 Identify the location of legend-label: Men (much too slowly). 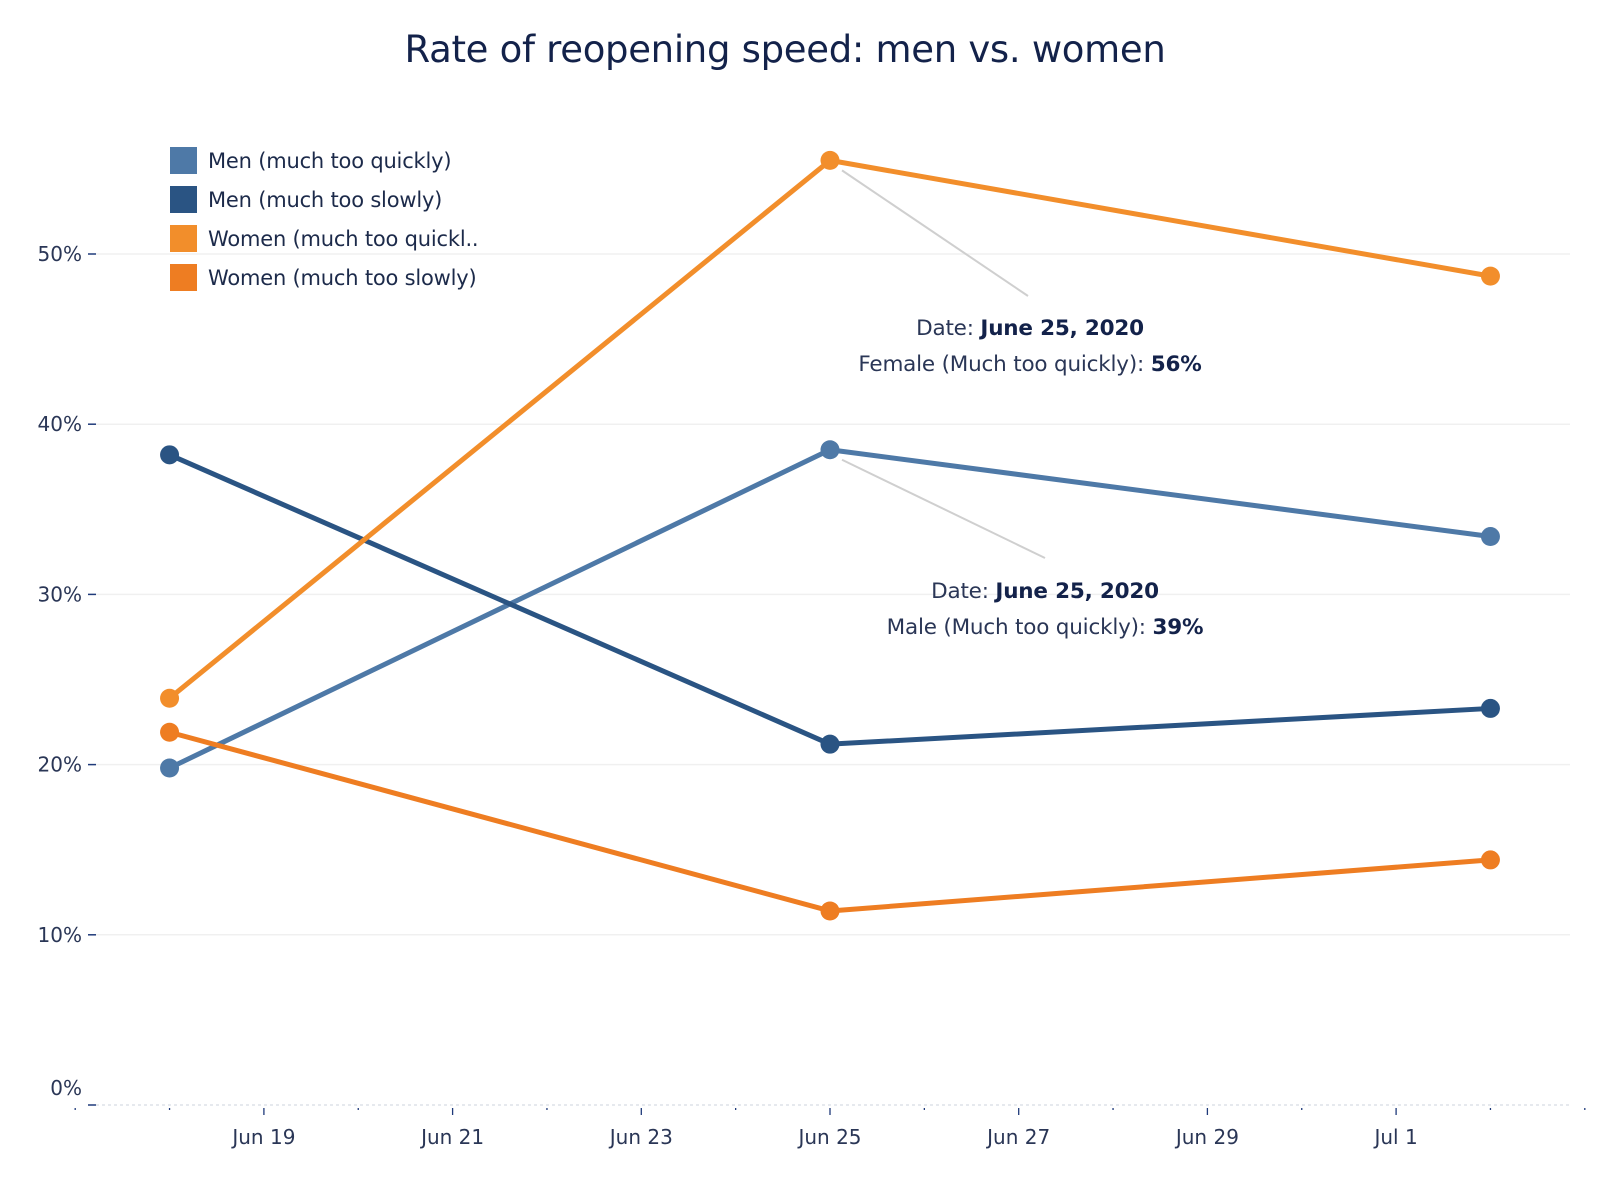
(325, 199).